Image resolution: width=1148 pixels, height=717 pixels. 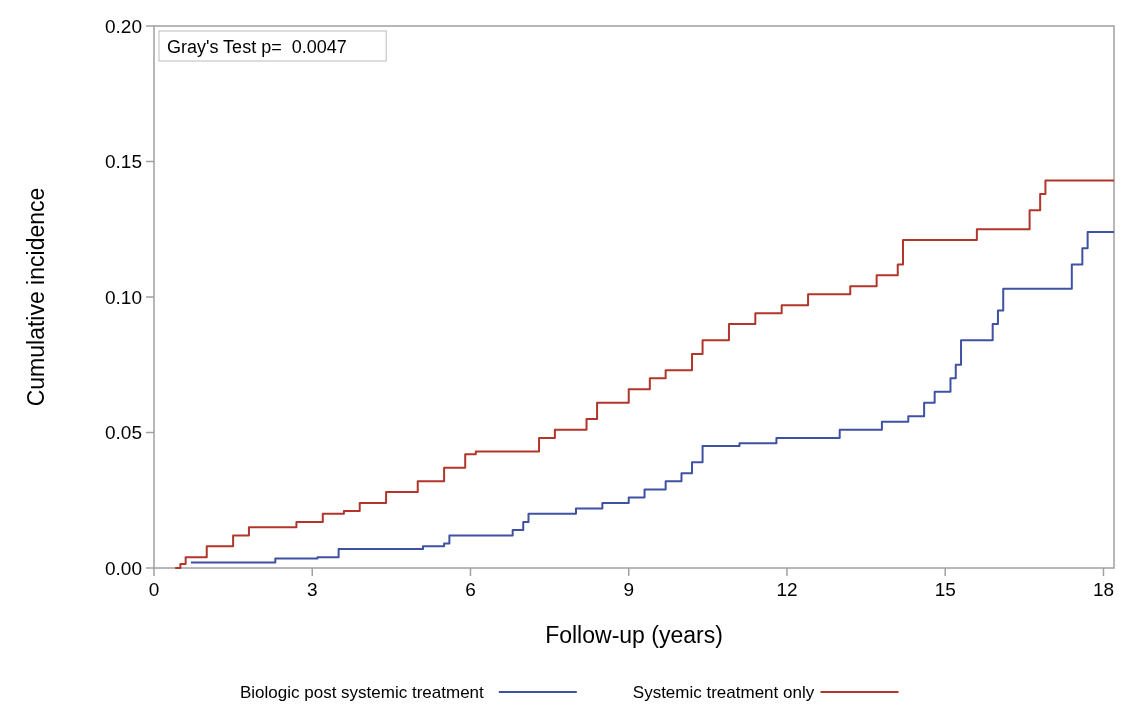 What do you see at coordinates (945, 589) in the screenshot?
I see `x-tick-label: 15` at bounding box center [945, 589].